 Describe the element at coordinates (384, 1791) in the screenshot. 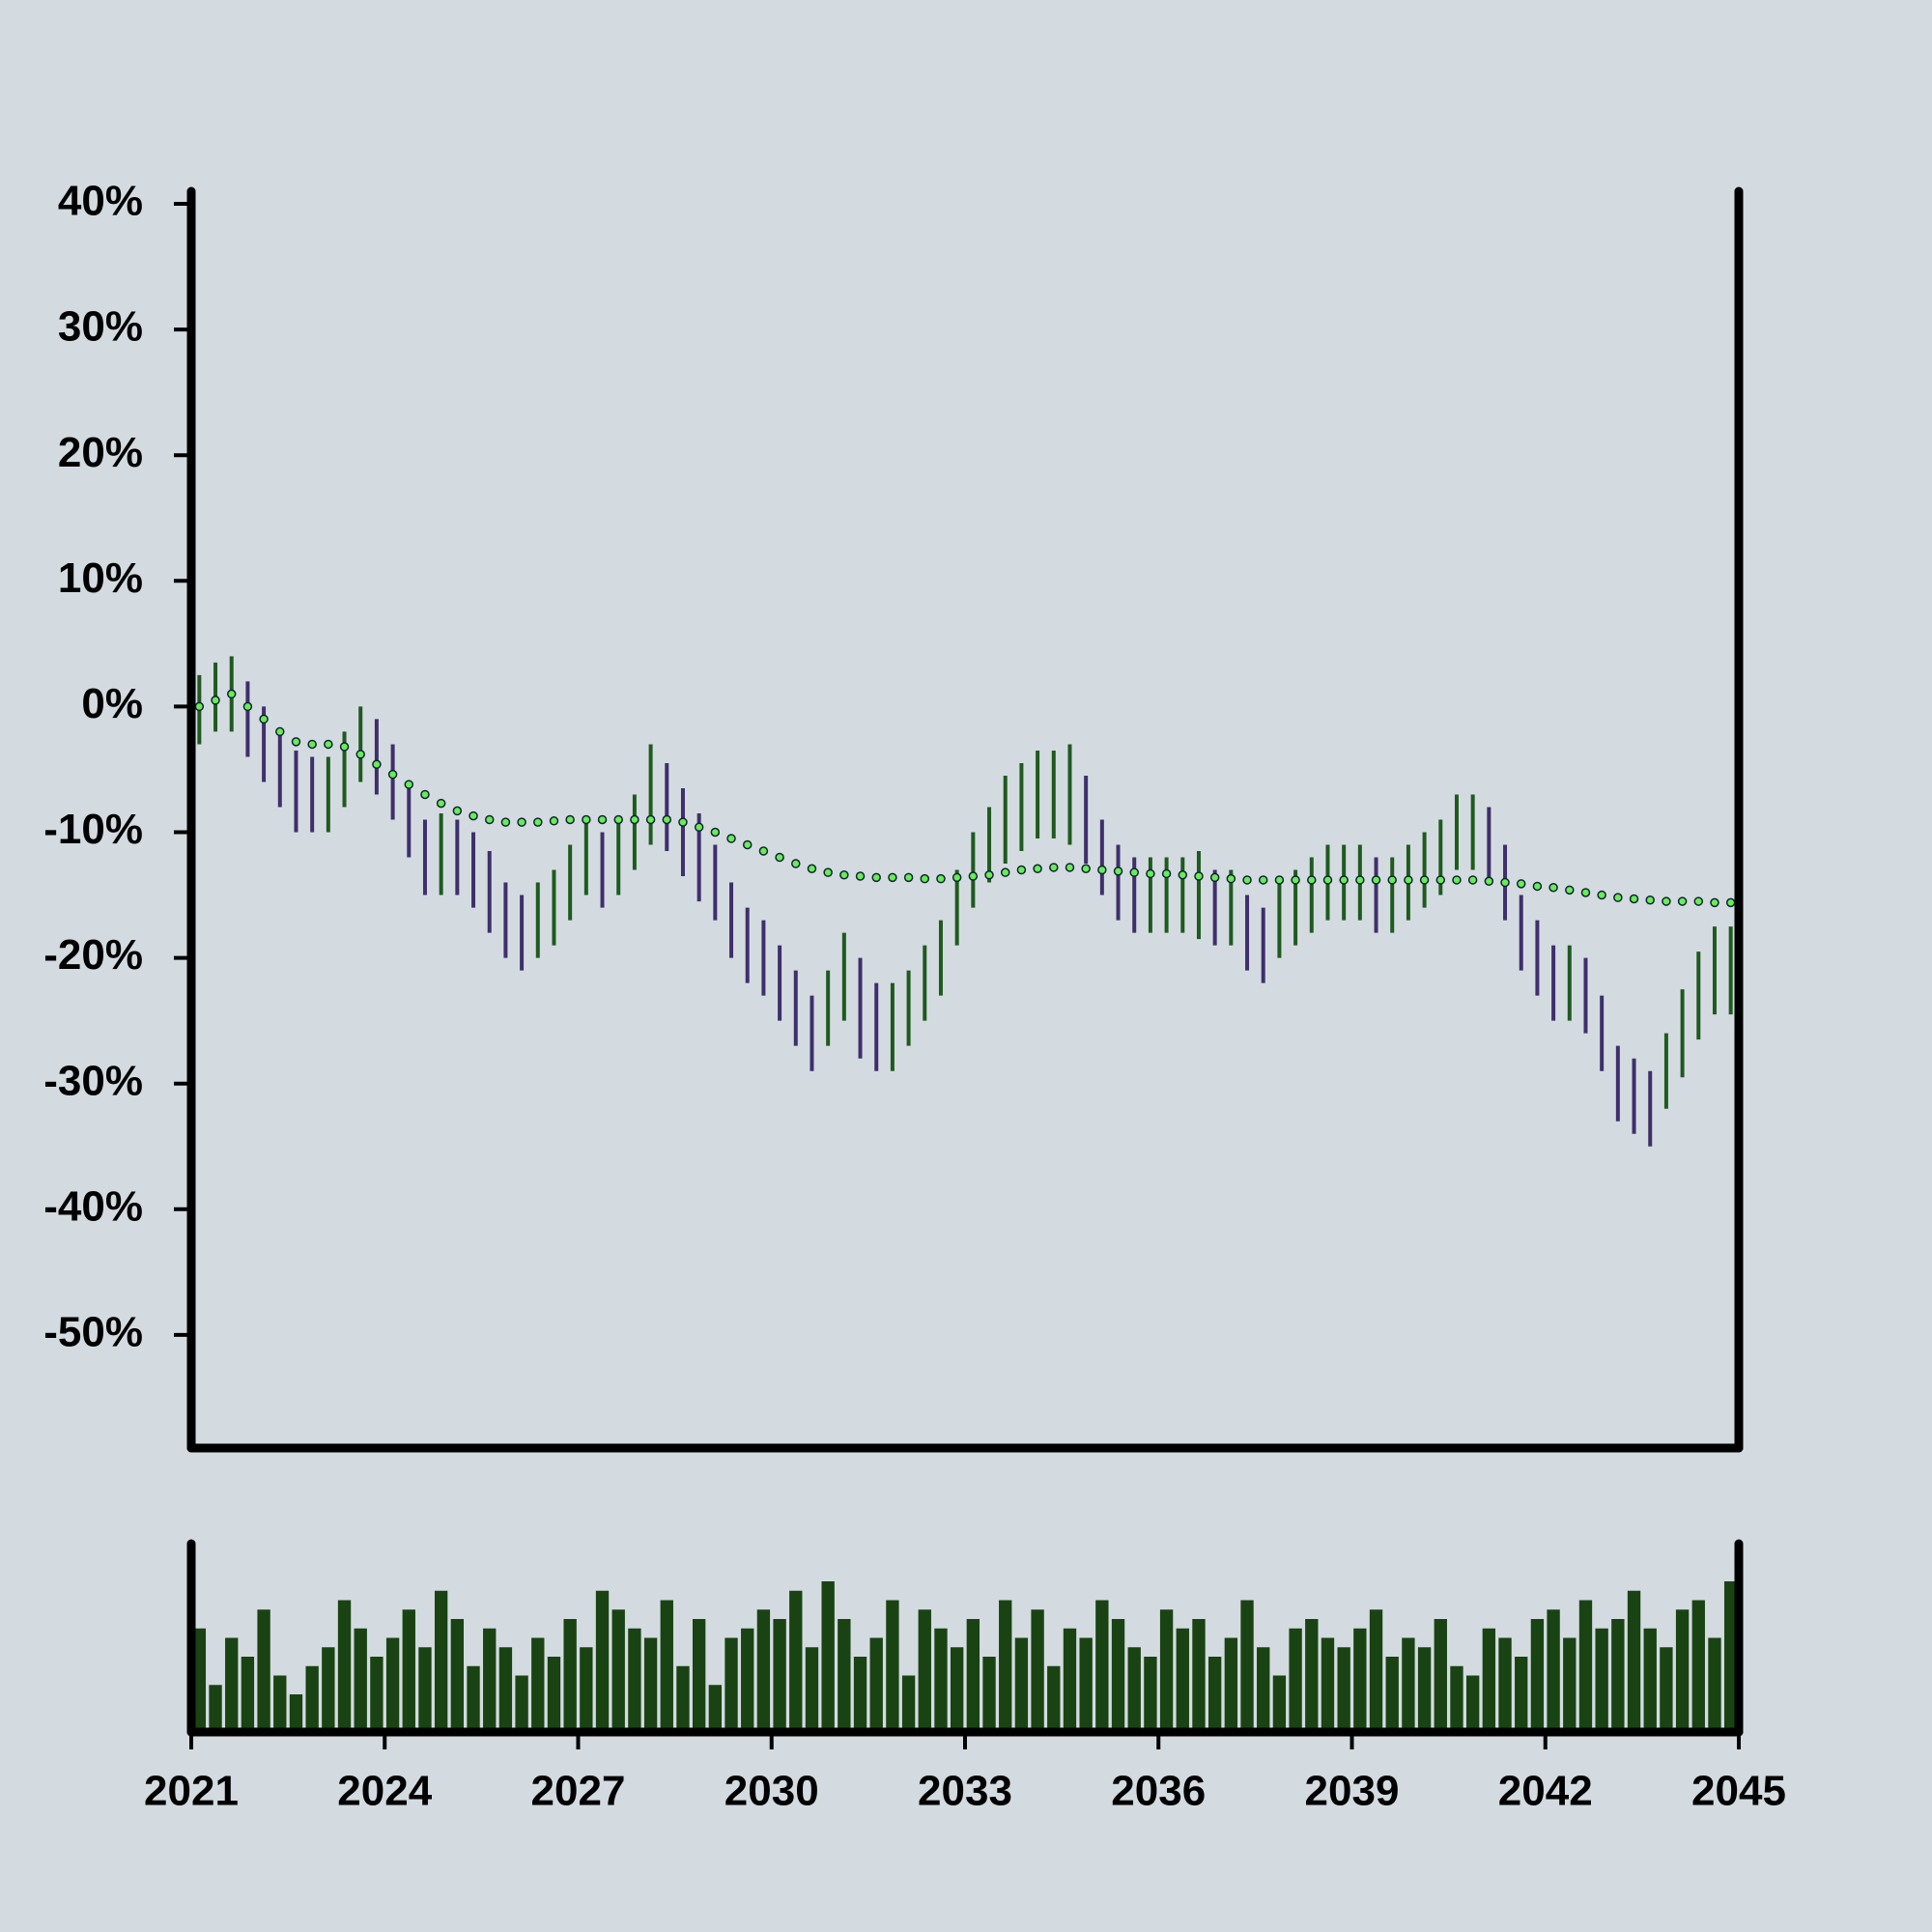

I see `x-tick-label: 2024` at that location.